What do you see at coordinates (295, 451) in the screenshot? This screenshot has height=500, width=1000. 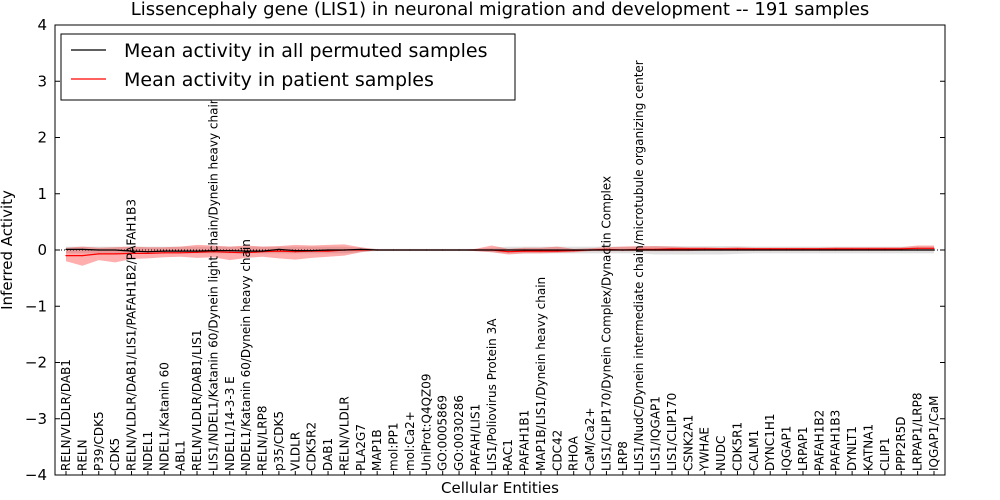 I see `category-label: VLDLR` at bounding box center [295, 451].